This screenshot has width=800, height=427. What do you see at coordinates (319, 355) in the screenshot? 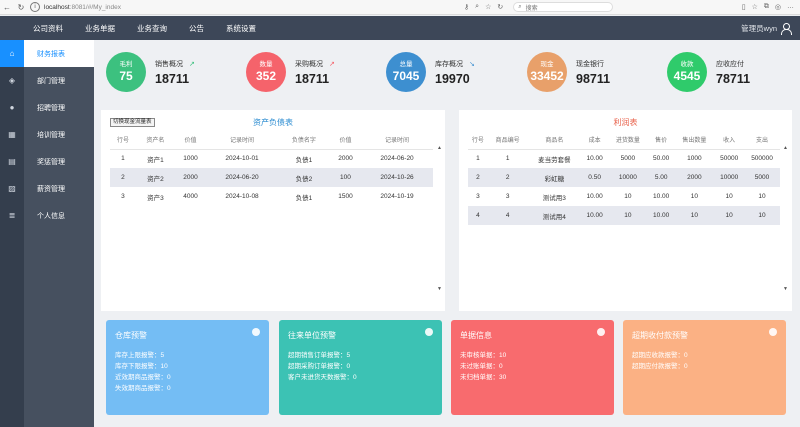
I see `card-line: 超期销售订单报警：5` at bounding box center [319, 355].